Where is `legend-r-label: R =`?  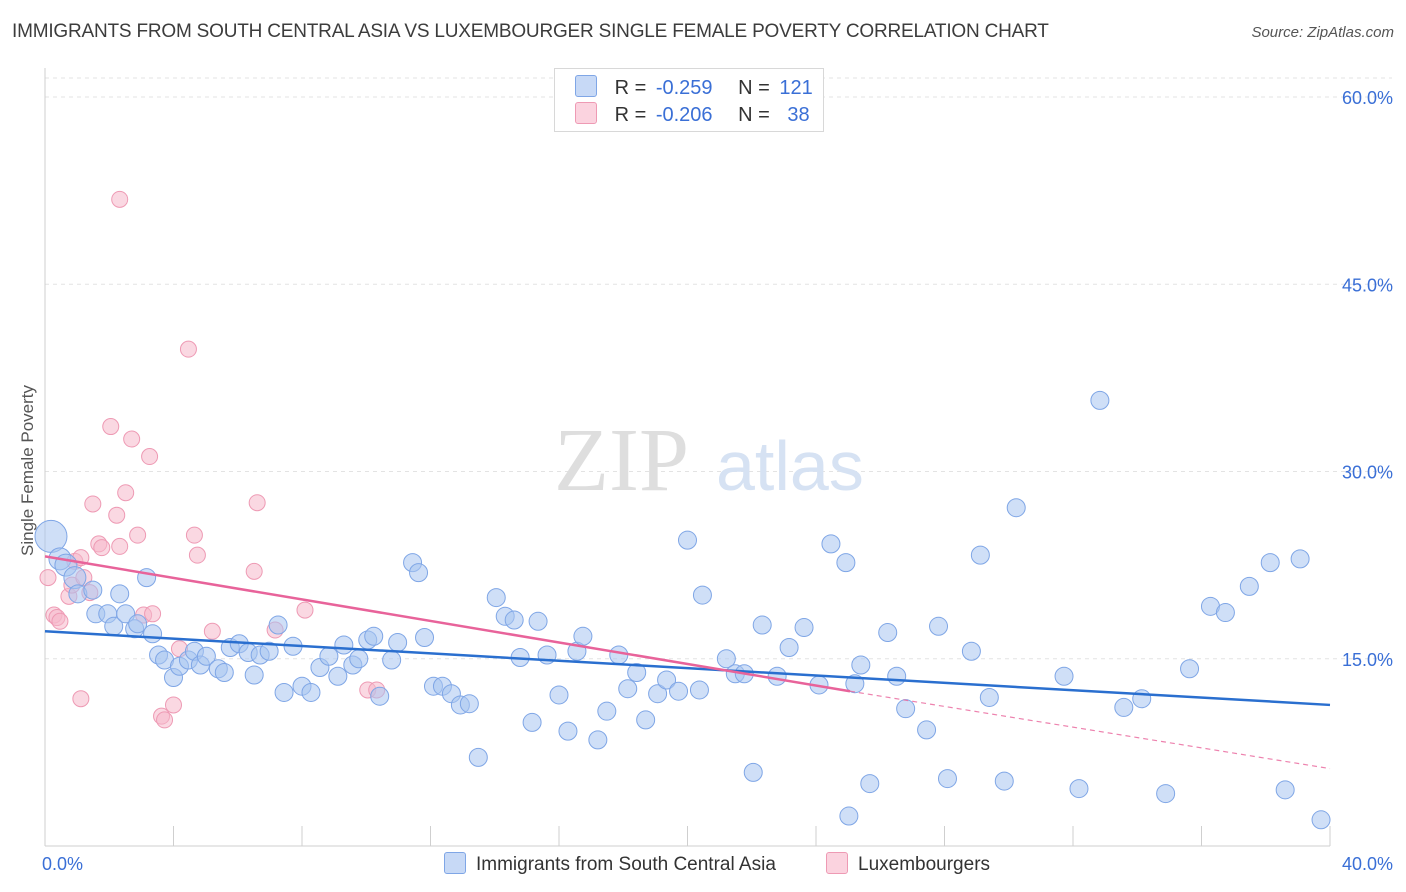 legend-r-label: R = is located at coordinates (630, 115).